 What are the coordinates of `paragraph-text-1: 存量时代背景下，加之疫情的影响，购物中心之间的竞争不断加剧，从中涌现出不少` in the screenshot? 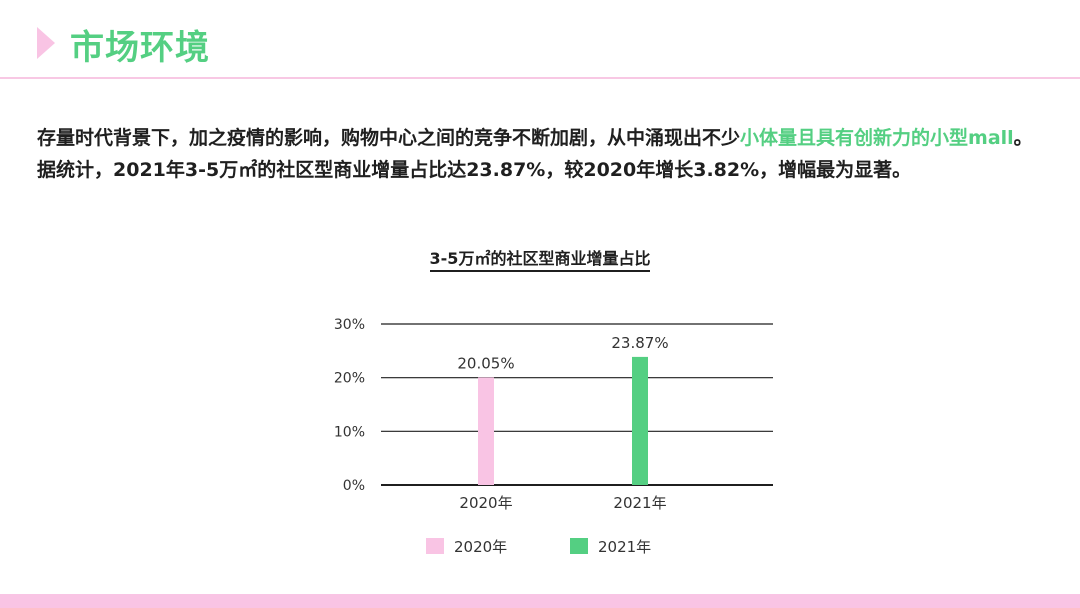 It's located at (389, 138).